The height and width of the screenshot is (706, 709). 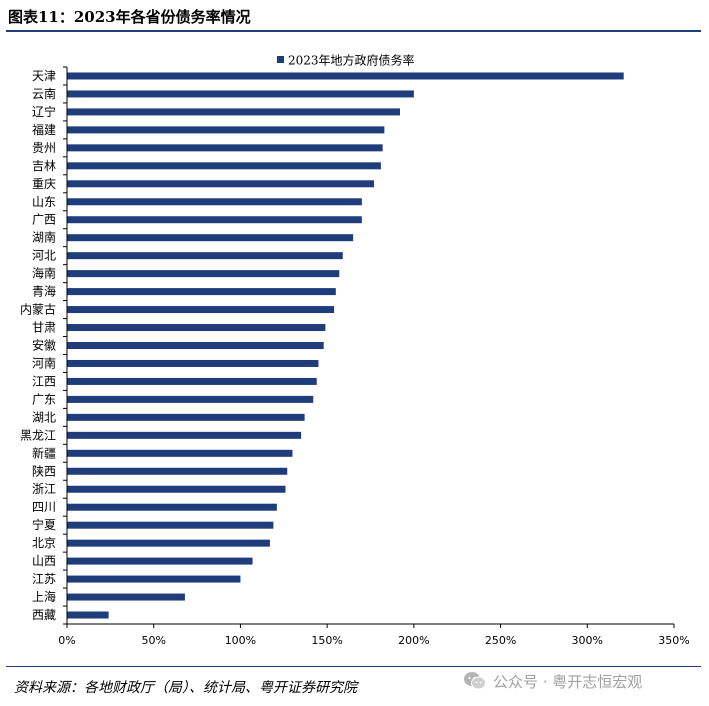 I want to click on category-label: 云南, so click(x=44, y=93).